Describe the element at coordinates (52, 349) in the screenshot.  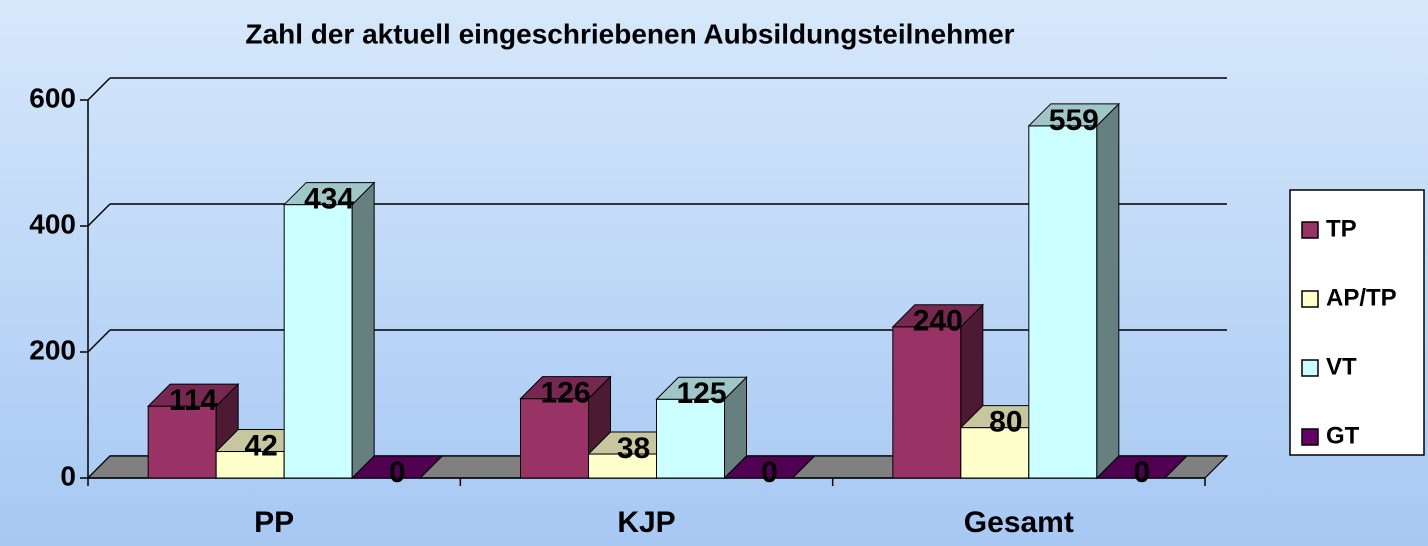
I see `y-tick-label: 200` at that location.